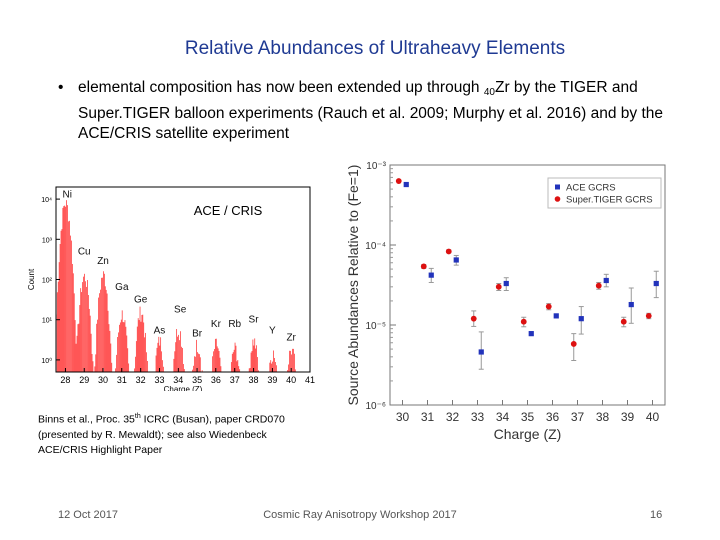 This screenshot has height=540, width=720. What do you see at coordinates (47, 281) in the screenshot?
I see `y-tick-label: 10²` at bounding box center [47, 281].